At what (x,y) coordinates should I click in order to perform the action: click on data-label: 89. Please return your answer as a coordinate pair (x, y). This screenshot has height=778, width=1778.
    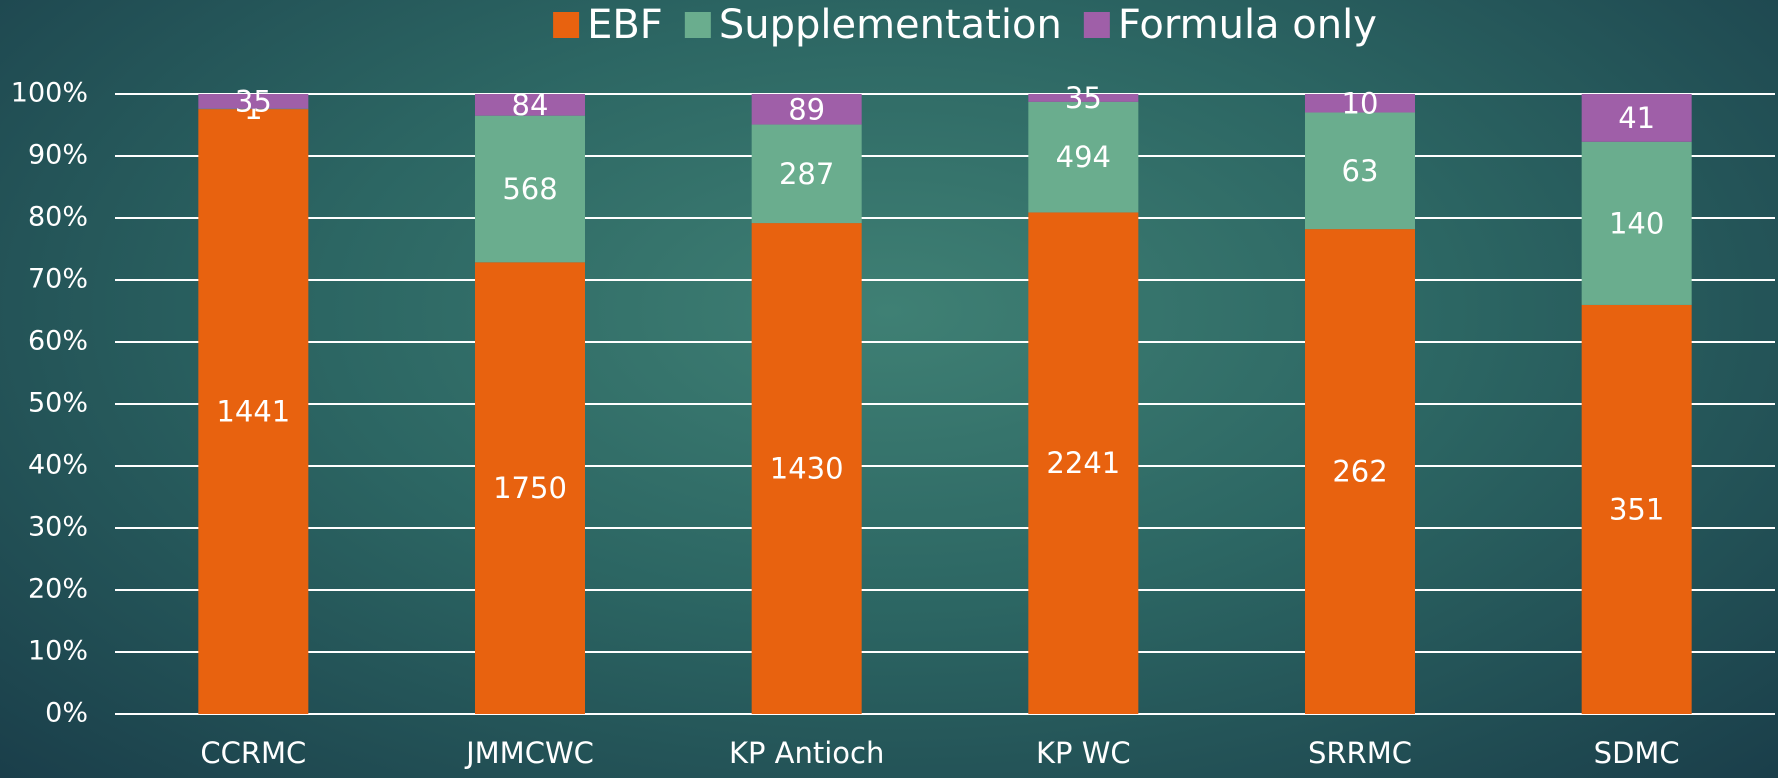
    Looking at the image, I should click on (806, 109).